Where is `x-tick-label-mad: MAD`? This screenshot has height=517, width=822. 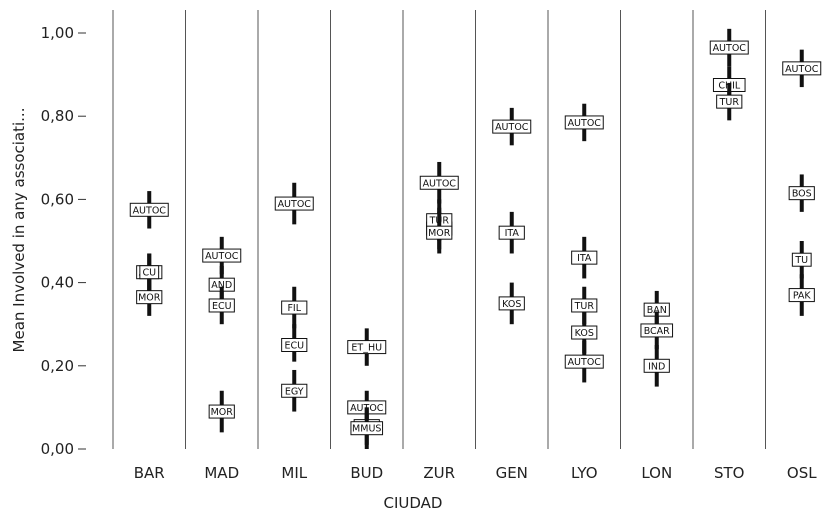 x-tick-label-mad: MAD is located at coordinates (221, 473).